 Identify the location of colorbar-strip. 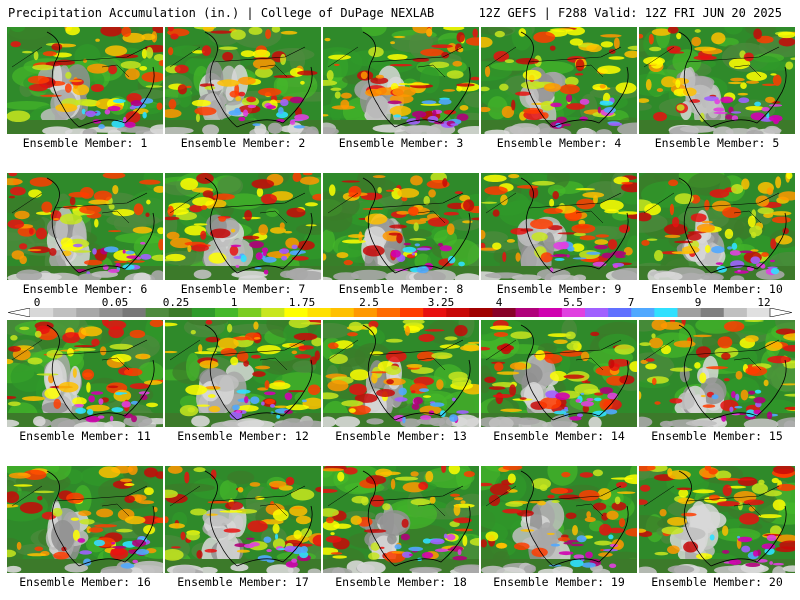
(400, 312).